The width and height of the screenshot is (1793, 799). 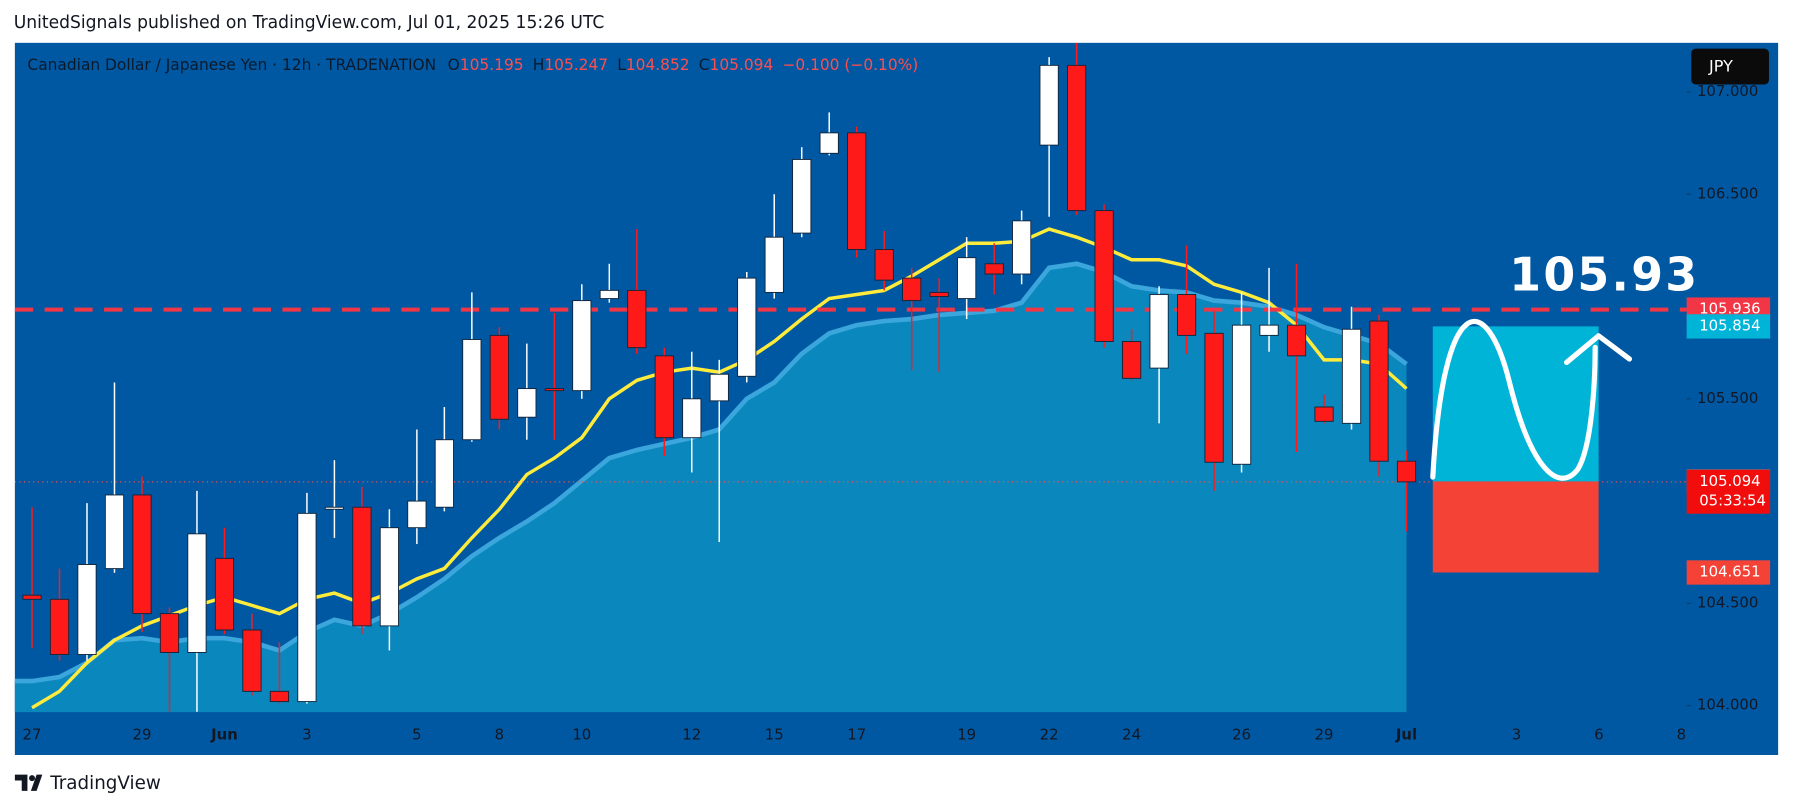 I want to click on currency-badge, so click(x=1730, y=66).